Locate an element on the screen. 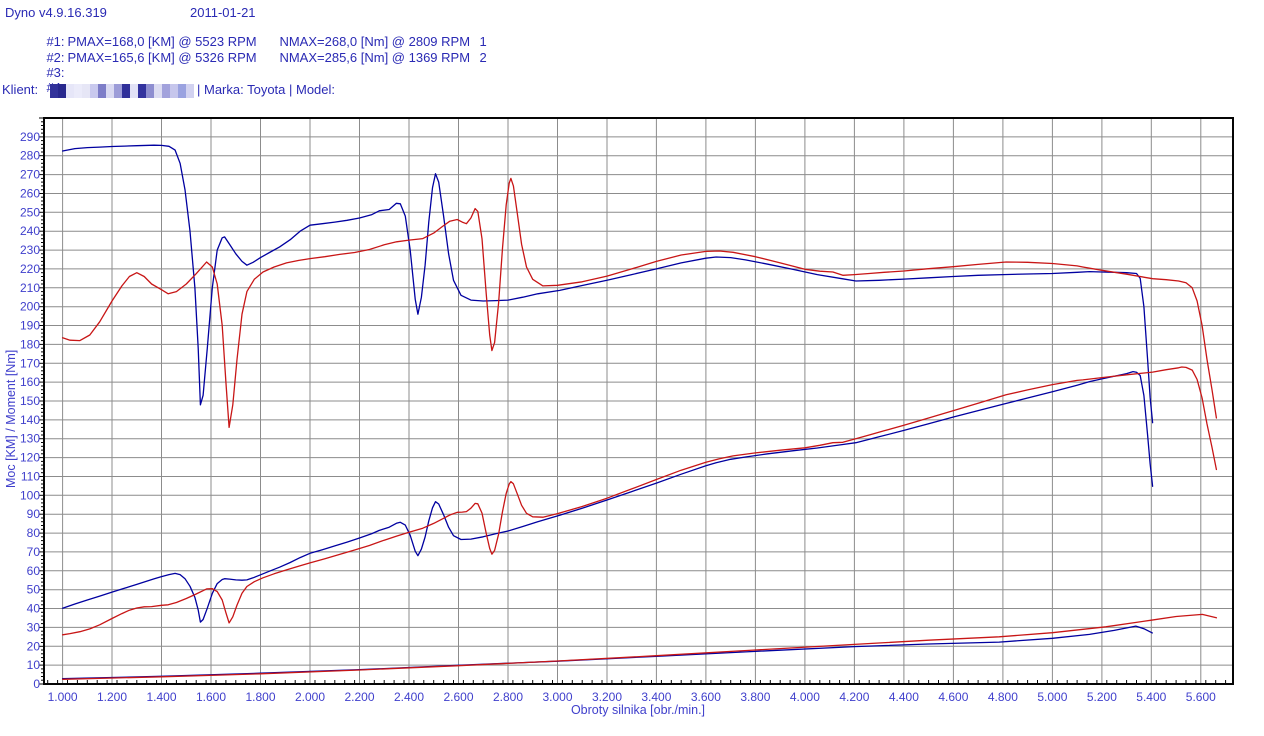 The height and width of the screenshot is (736, 1264). y-tick-label: 220 is located at coordinates (30, 269).